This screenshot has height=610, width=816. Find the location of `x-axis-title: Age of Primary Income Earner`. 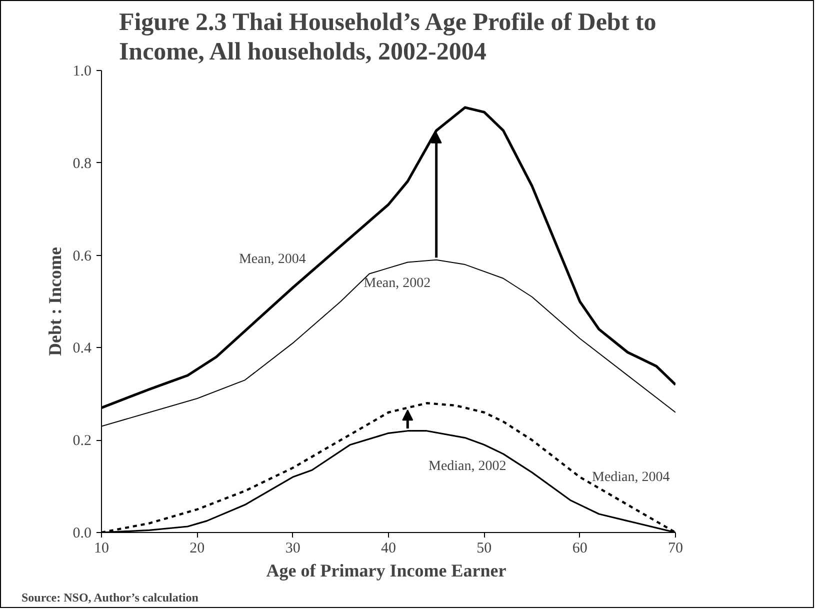

x-axis-title: Age of Primary Income Earner is located at coordinates (386, 570).